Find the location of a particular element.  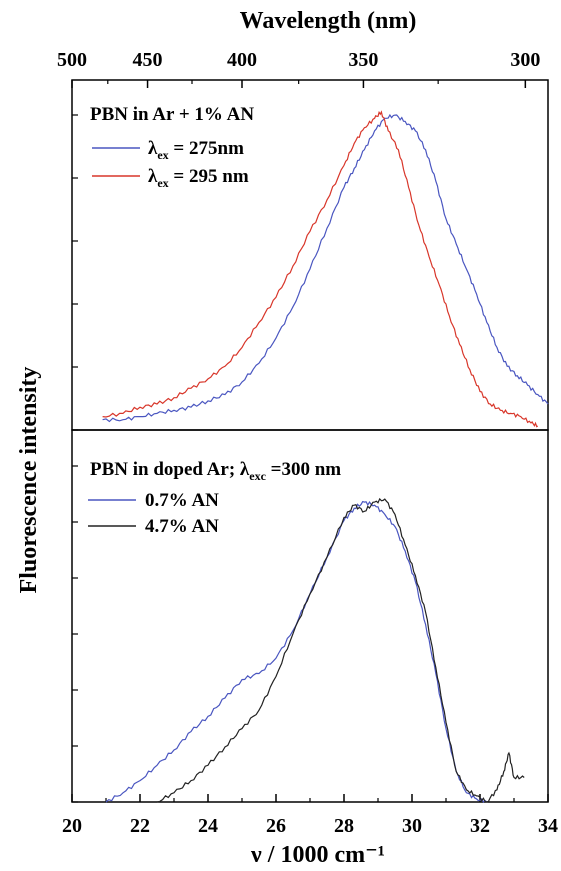

top-tick-label: 400 is located at coordinates (242, 60).